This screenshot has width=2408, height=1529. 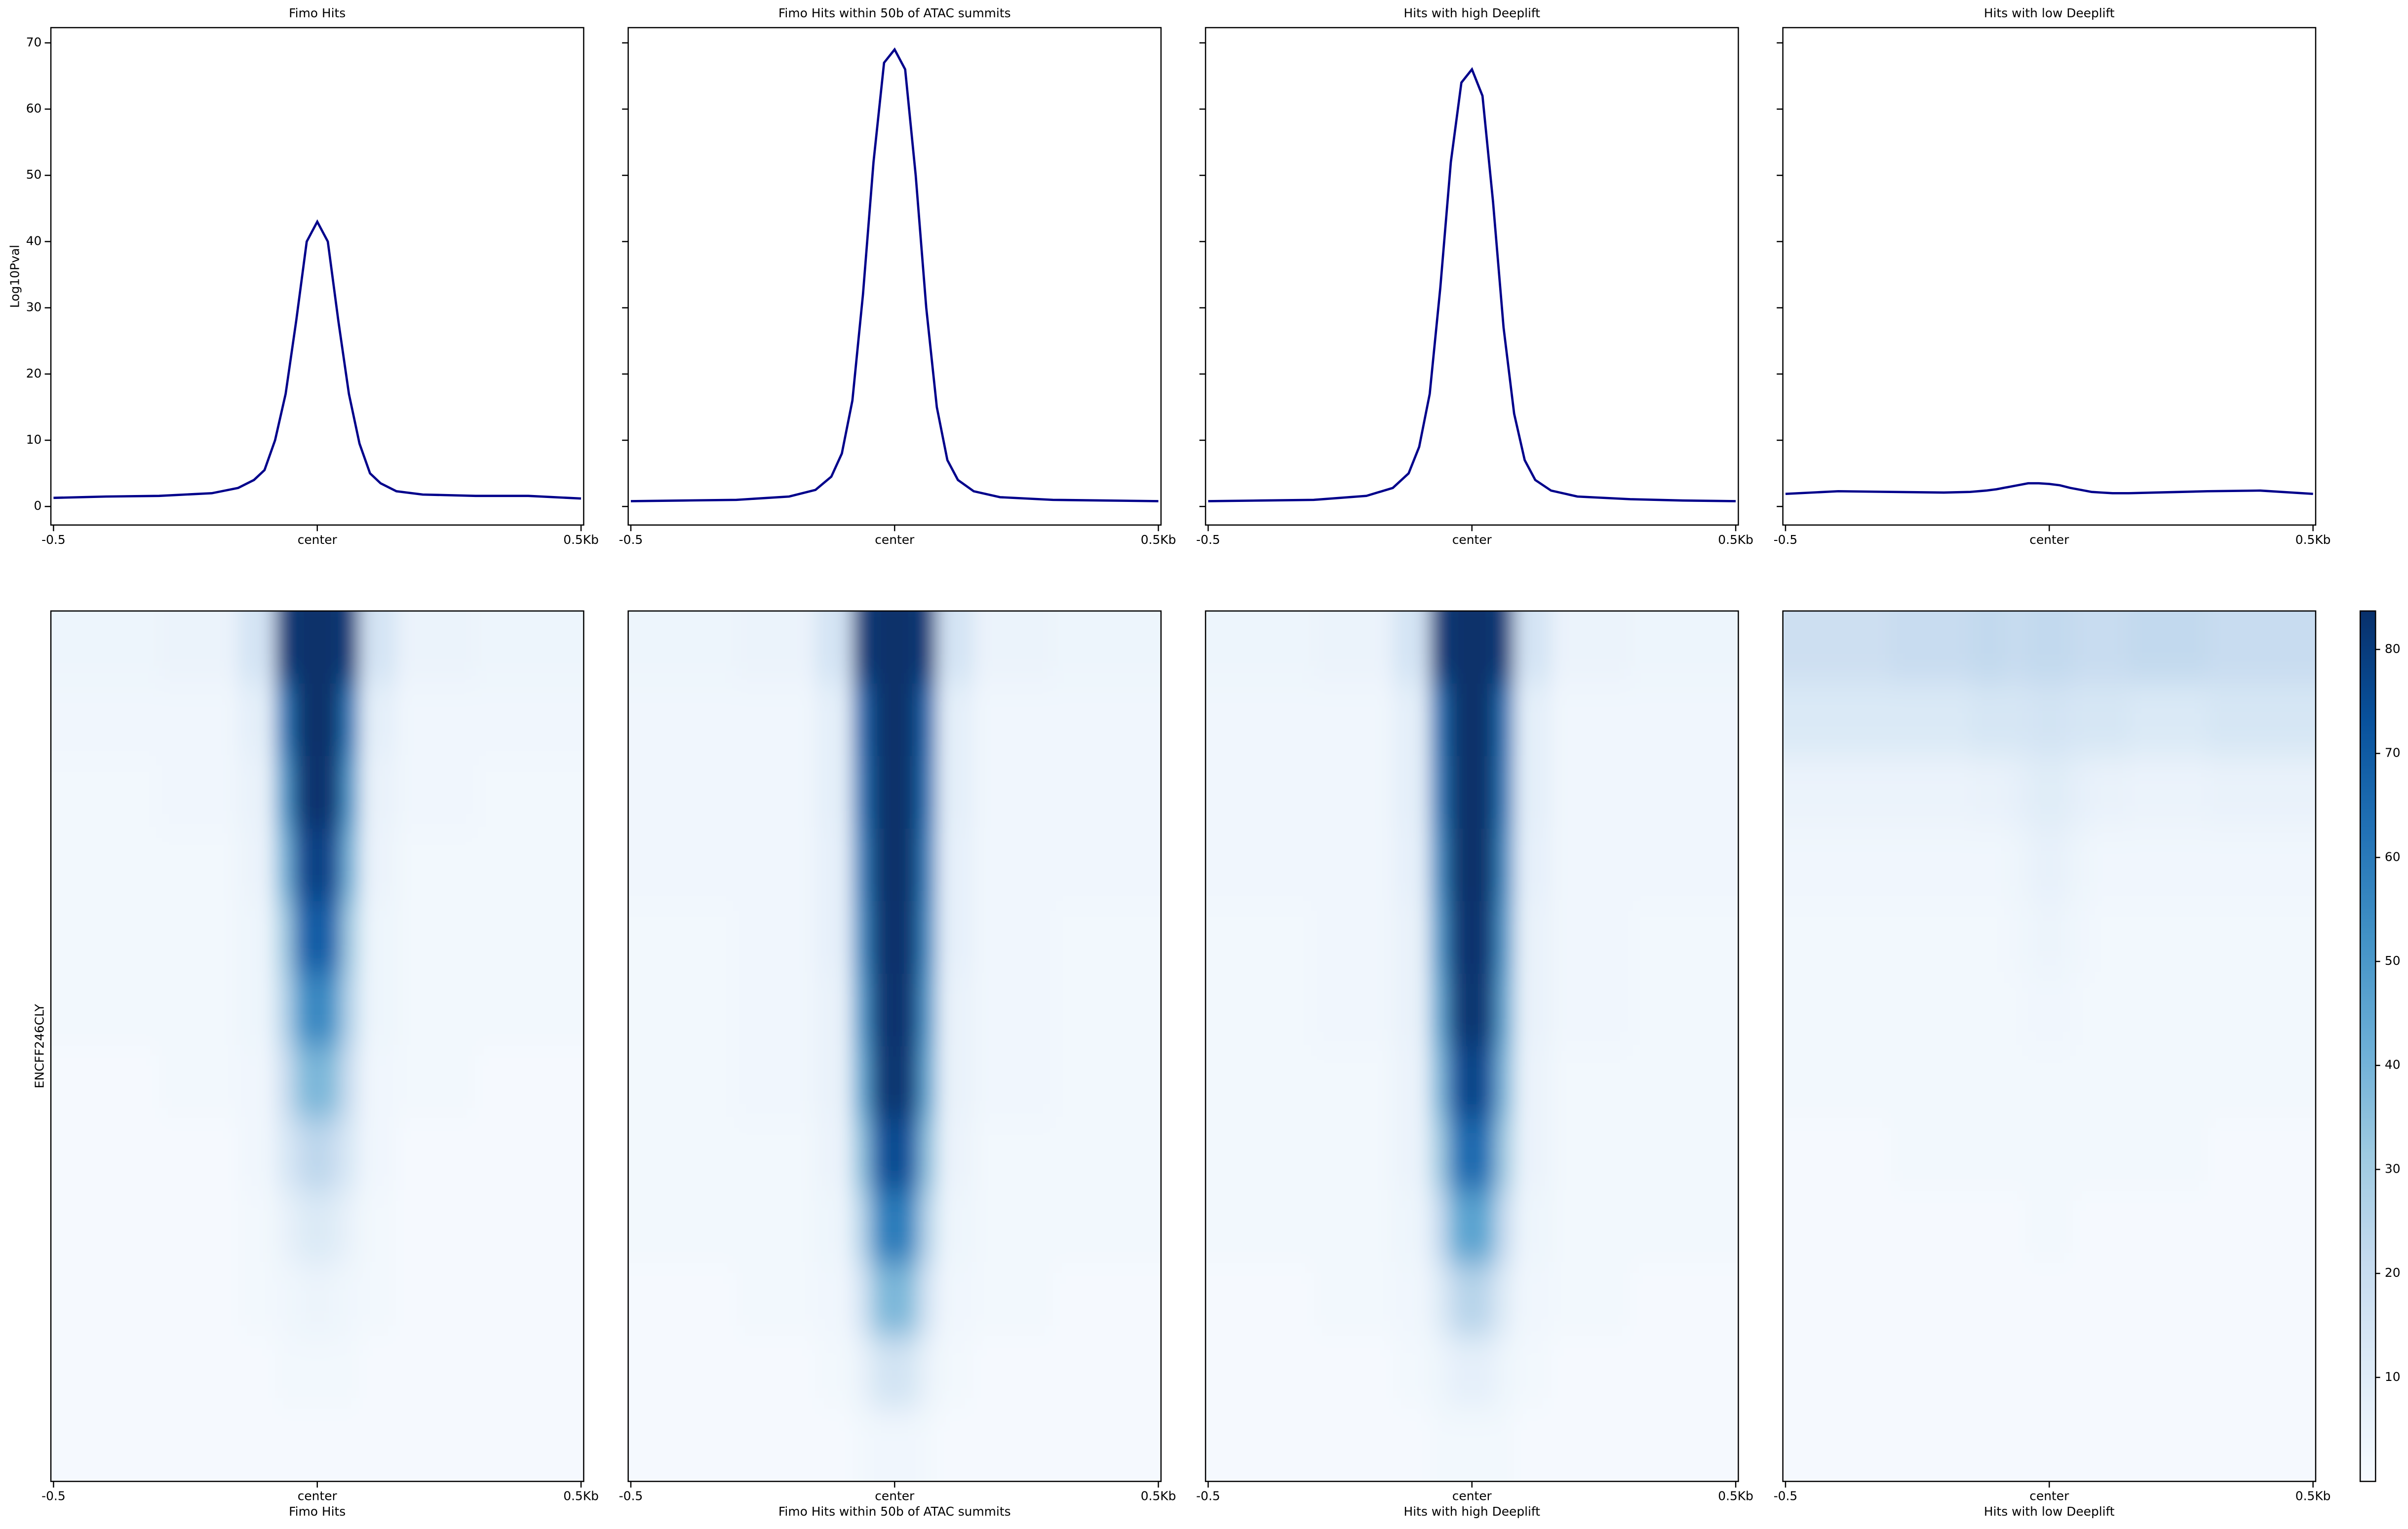 I want to click on y-axis-label: Log10Pval, so click(x=15, y=276).